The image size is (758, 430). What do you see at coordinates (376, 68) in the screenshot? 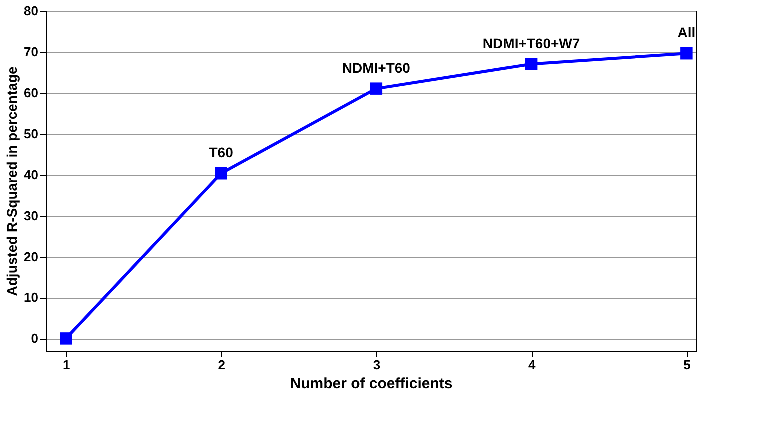
I see `annotation: NDMI+T60` at bounding box center [376, 68].